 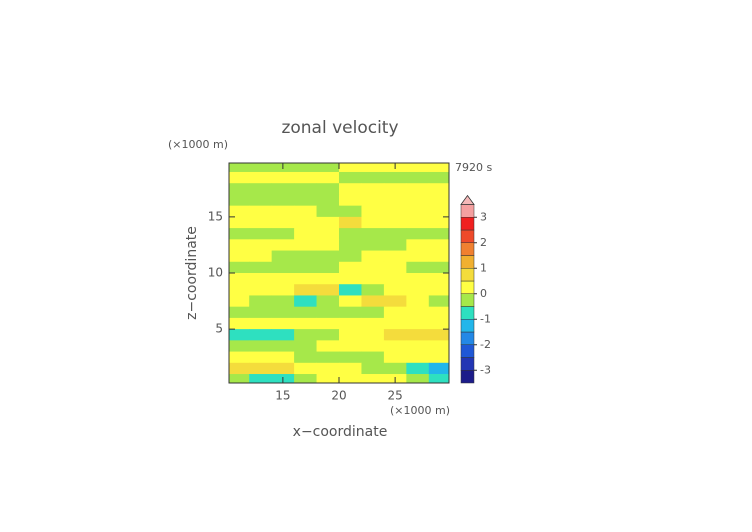 What do you see at coordinates (219, 329) in the screenshot?
I see `y-tick-label: 5` at bounding box center [219, 329].